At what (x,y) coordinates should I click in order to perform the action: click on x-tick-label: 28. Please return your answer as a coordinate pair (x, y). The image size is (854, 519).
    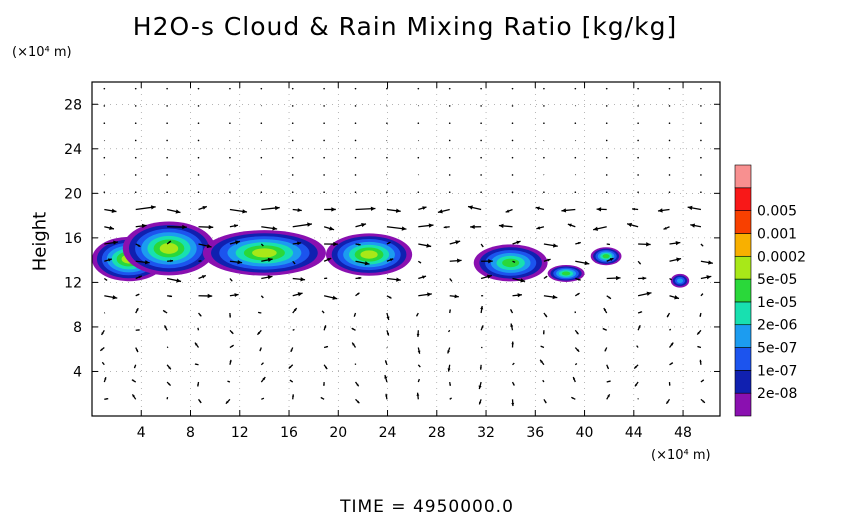
    Looking at the image, I should click on (437, 433).